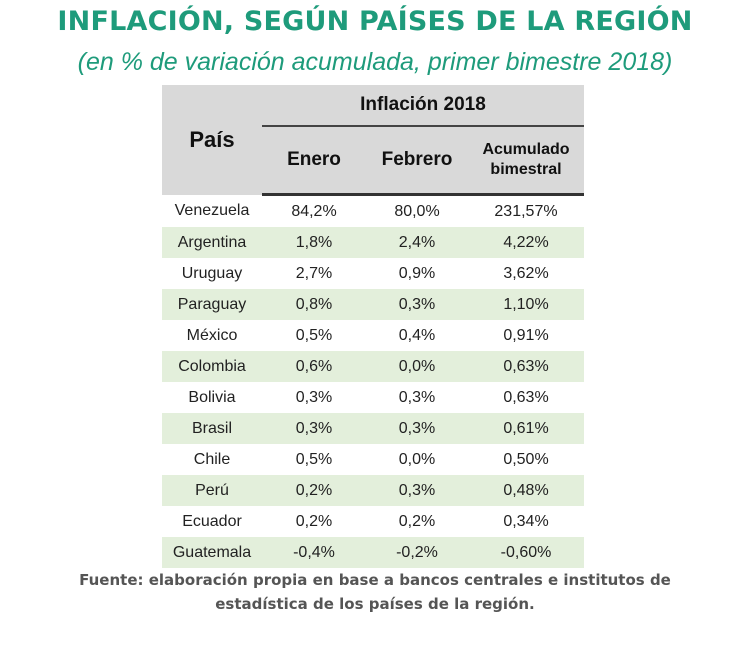 The height and width of the screenshot is (655, 750). What do you see at coordinates (212, 552) in the screenshot?
I see `cell-country: Guatemala` at bounding box center [212, 552].